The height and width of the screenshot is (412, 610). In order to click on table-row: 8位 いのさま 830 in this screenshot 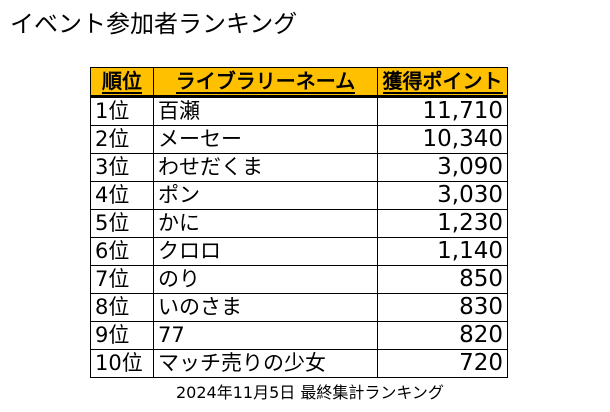, I will do `click(299, 307)`.